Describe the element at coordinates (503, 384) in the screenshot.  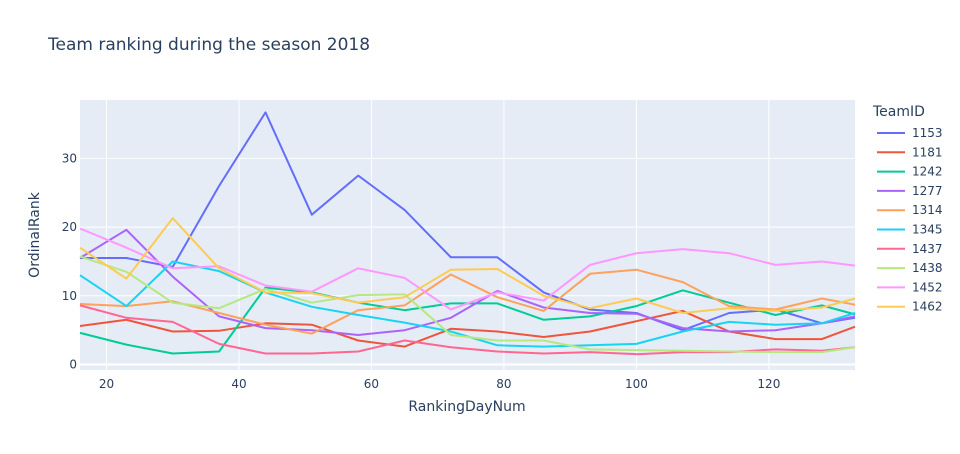
I see `x-tick-label: 80` at that location.